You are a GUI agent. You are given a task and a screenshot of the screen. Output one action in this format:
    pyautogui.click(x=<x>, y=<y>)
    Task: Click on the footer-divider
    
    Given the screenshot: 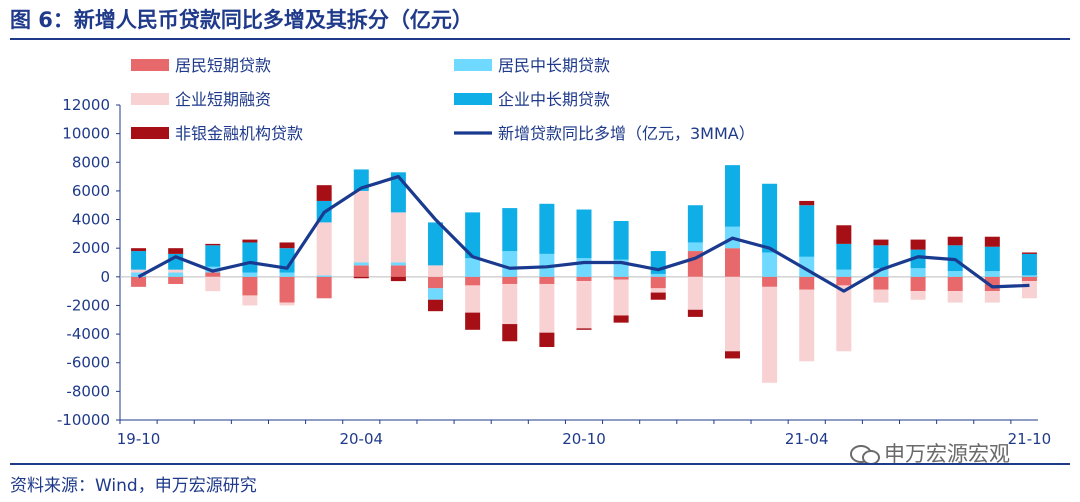 What is the action you would take?
    pyautogui.click(x=540, y=464)
    